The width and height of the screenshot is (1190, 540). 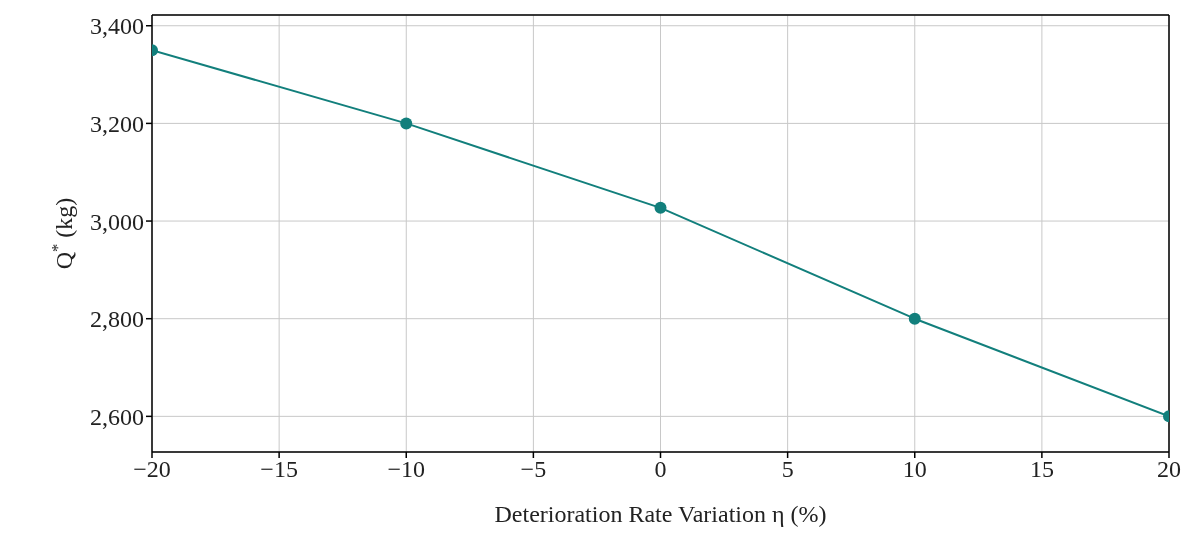 What do you see at coordinates (914, 469) in the screenshot?
I see `x-tick-label: 10` at bounding box center [914, 469].